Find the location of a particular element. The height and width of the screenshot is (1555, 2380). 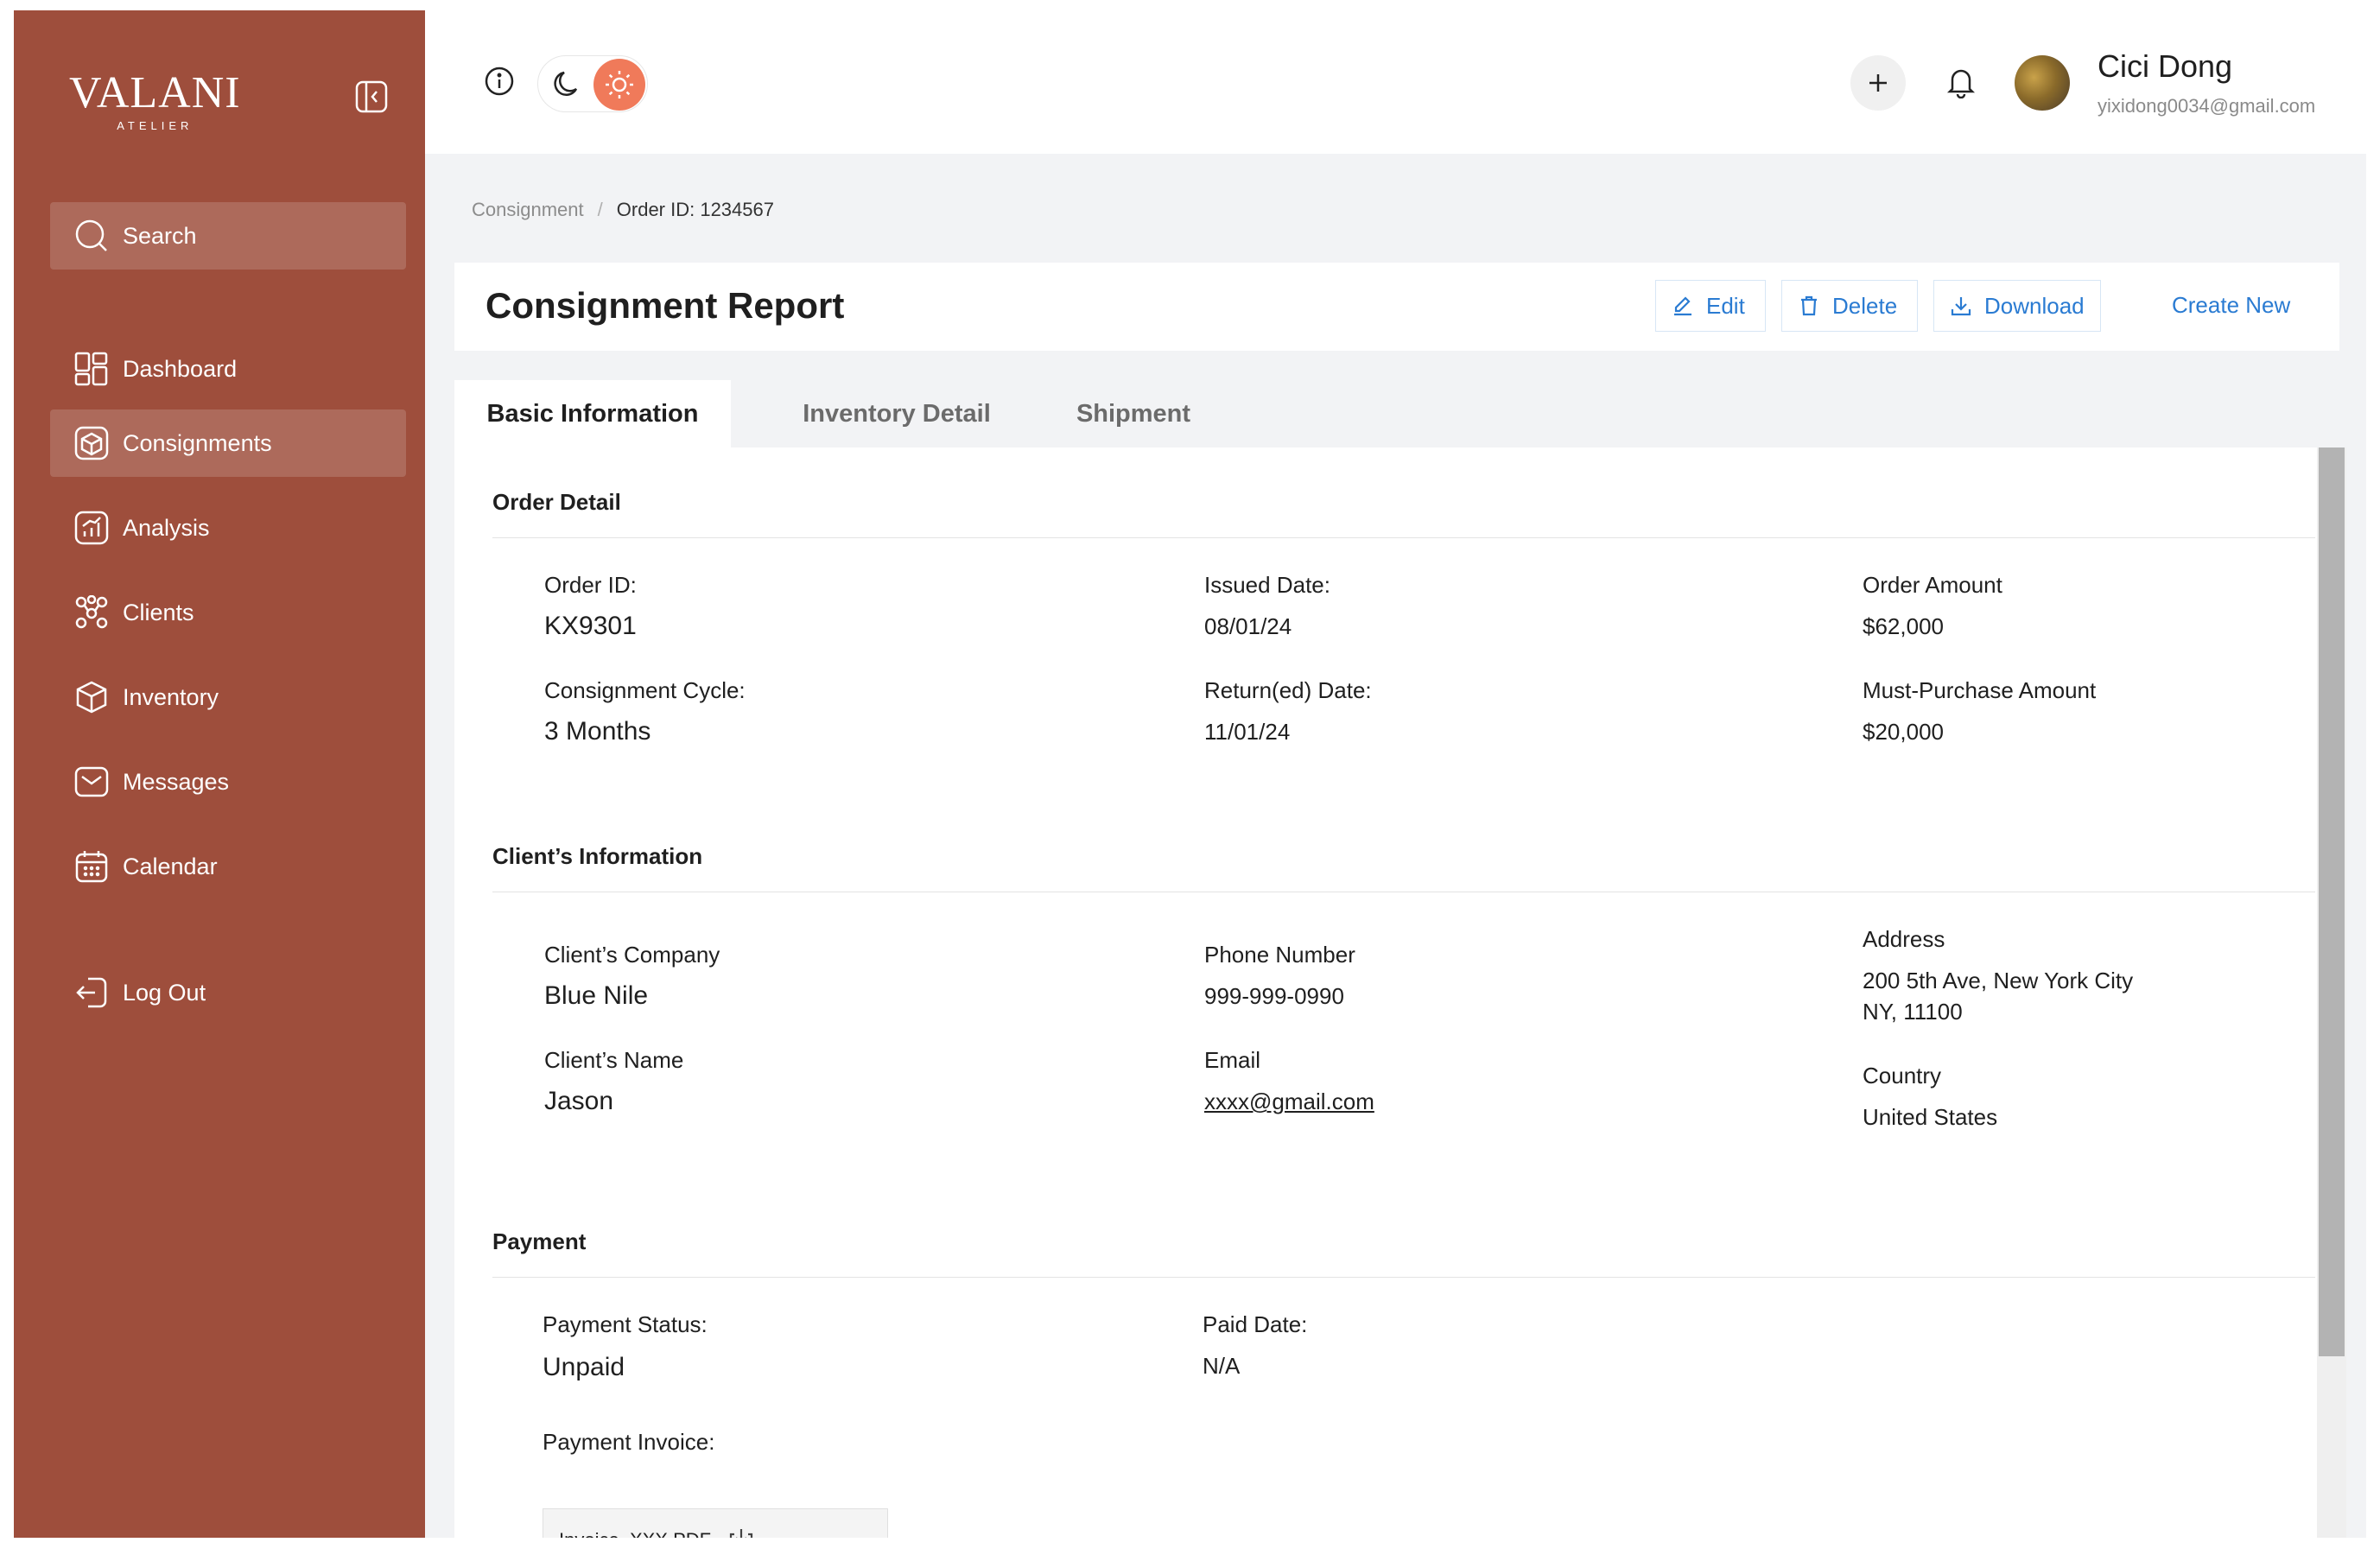

divider is located at coordinates (1403, 537).